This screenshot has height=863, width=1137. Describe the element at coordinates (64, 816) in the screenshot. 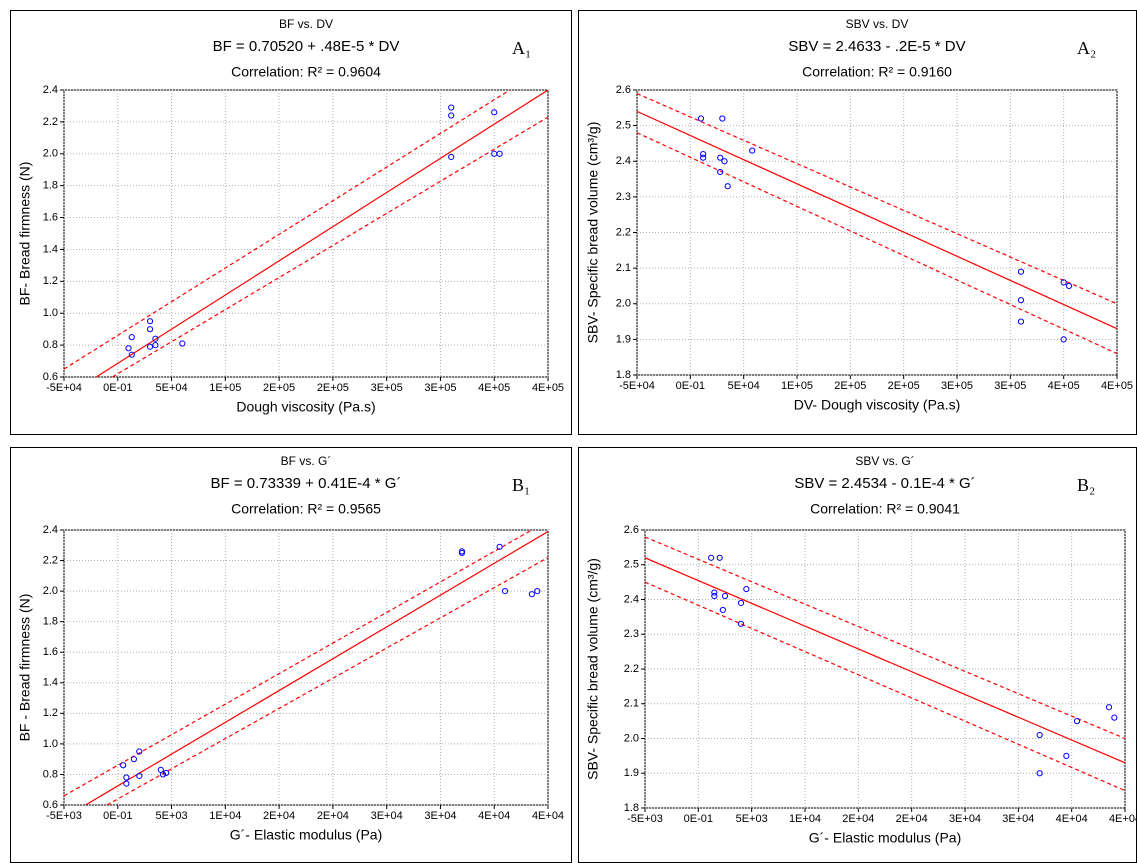

I see `x-tick-label: -5E+03` at that location.